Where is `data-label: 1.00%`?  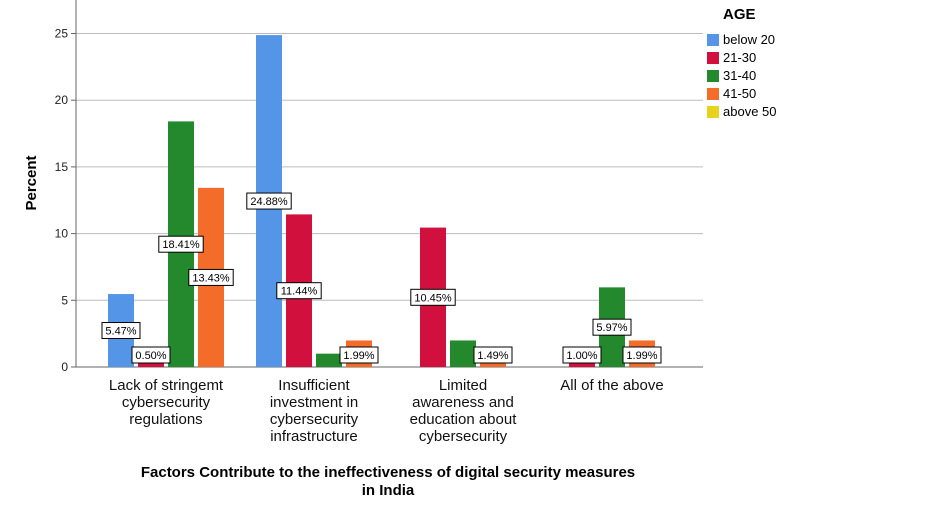 data-label: 1.00% is located at coordinates (582, 355).